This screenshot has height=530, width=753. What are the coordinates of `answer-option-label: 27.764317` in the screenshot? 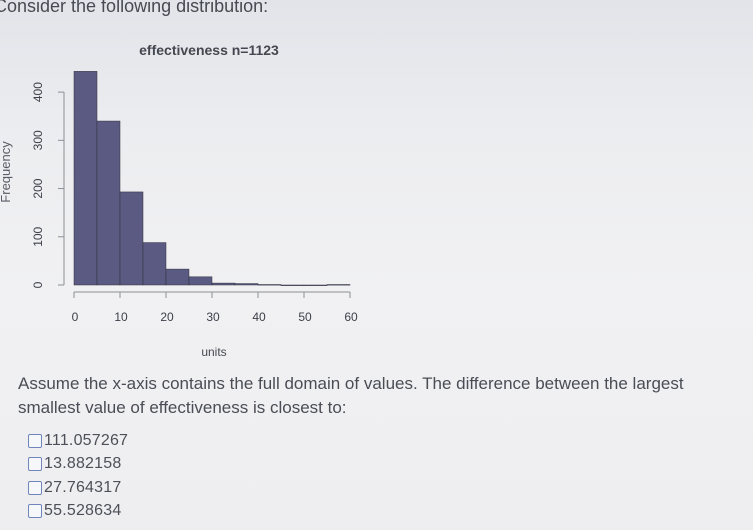 It's located at (83, 487).